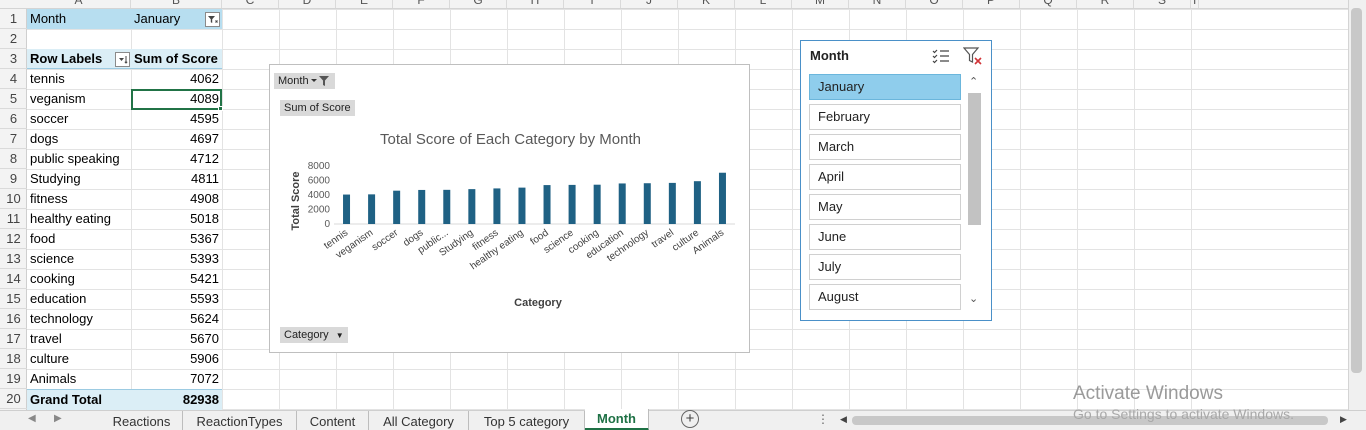 Image resolution: width=1366 pixels, height=430 pixels. What do you see at coordinates (1105, 4) in the screenshot?
I see `column-header-r: R` at bounding box center [1105, 4].